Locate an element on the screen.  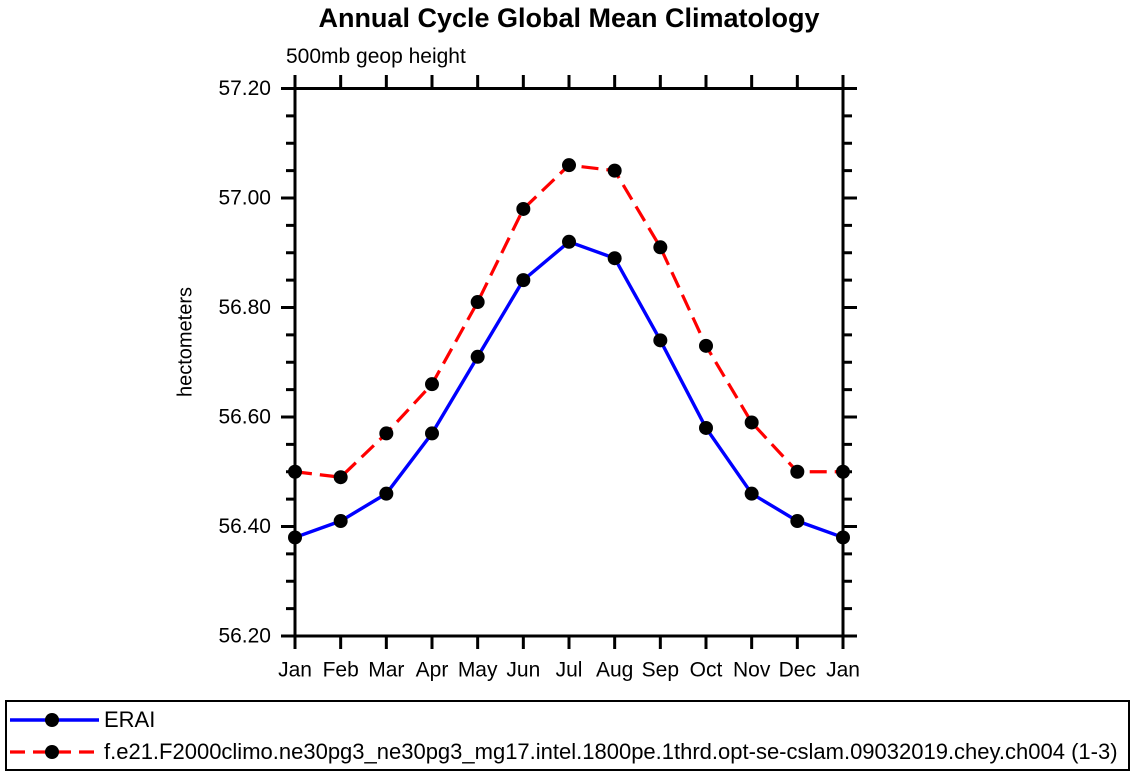
y-tick-label: 56.20 is located at coordinates (244, 636).